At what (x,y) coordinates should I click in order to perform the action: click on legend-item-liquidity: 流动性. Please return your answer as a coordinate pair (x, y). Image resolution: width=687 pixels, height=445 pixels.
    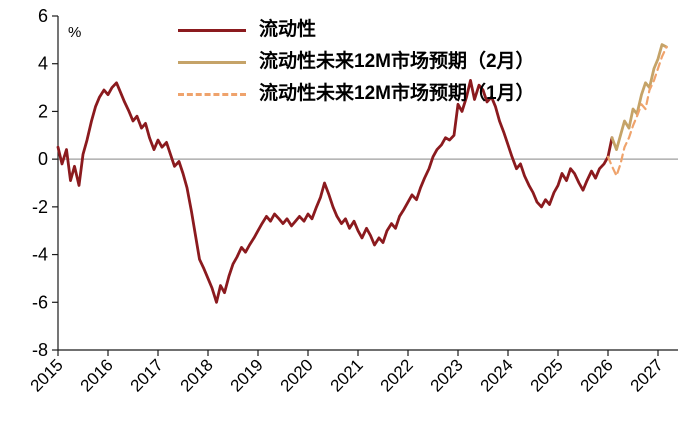
    Looking at the image, I should click on (356, 30).